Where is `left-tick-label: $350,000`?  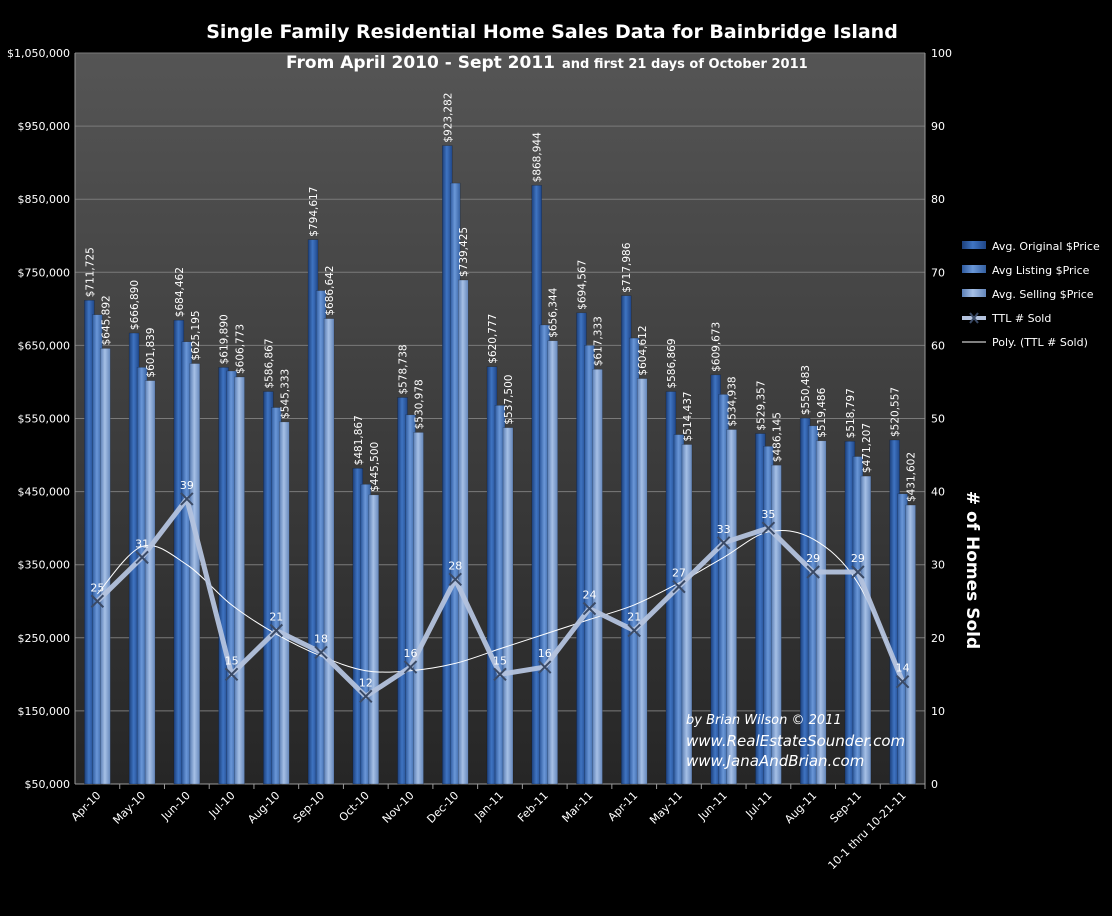
left-tick-label: $350,000 is located at coordinates (44, 565).